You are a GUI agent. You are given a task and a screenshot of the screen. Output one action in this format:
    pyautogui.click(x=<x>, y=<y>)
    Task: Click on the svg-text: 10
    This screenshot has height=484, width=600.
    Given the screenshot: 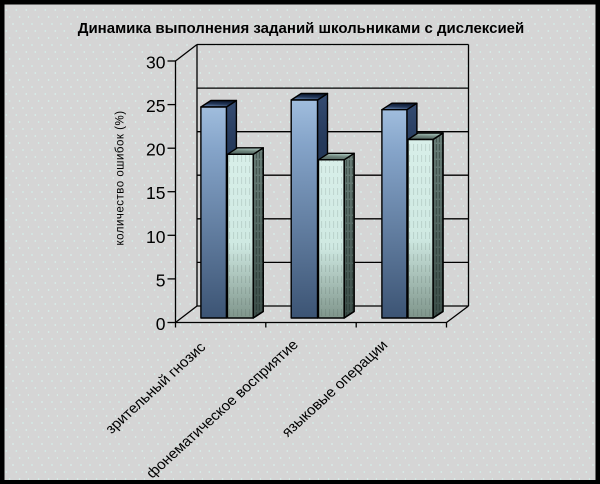 What is the action you would take?
    pyautogui.click(x=156, y=237)
    